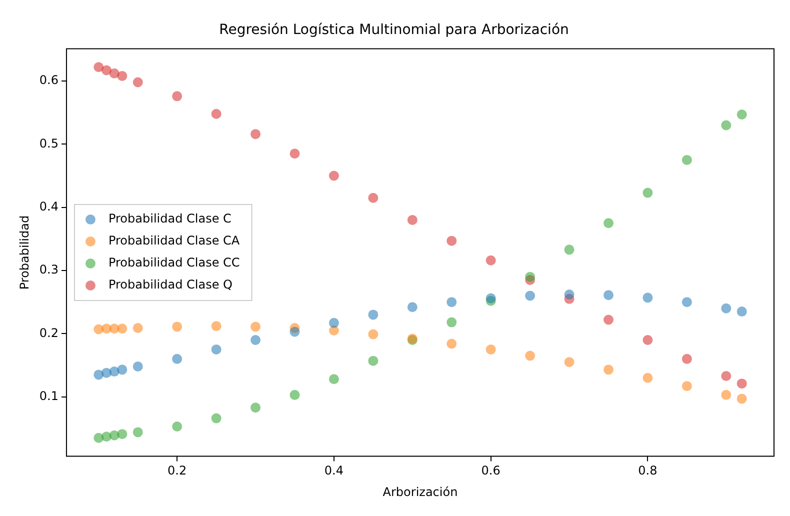 The height and width of the screenshot is (516, 790). I want to click on y-tick-label: 0.6, so click(48, 80).